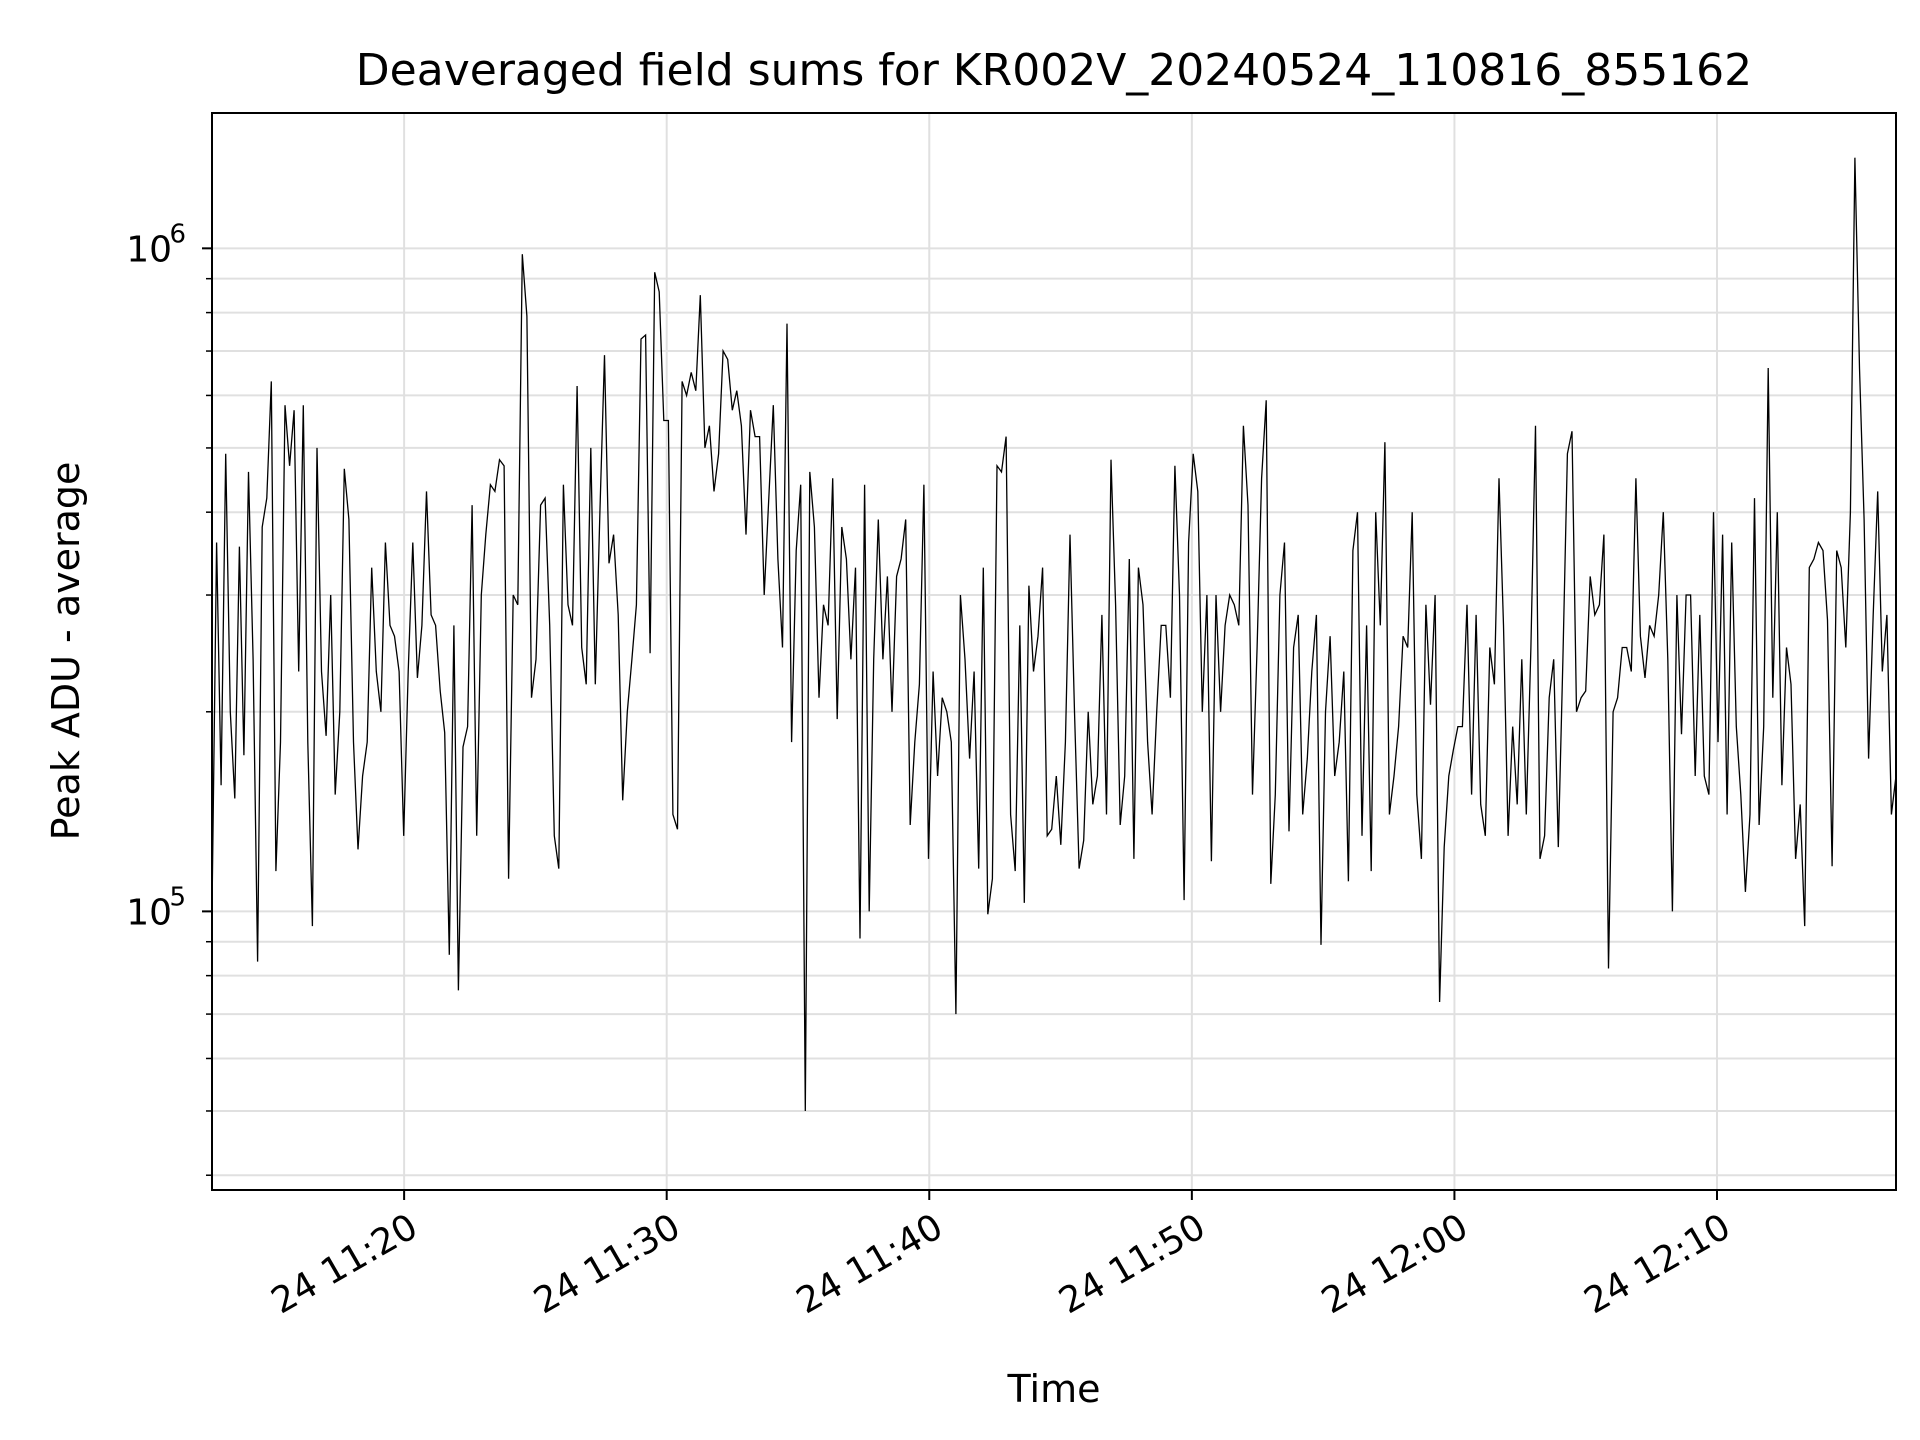 Image resolution: width=1920 pixels, height=1440 pixels. What do you see at coordinates (1054, 1389) in the screenshot?
I see `x-axis-label: Time` at bounding box center [1054, 1389].